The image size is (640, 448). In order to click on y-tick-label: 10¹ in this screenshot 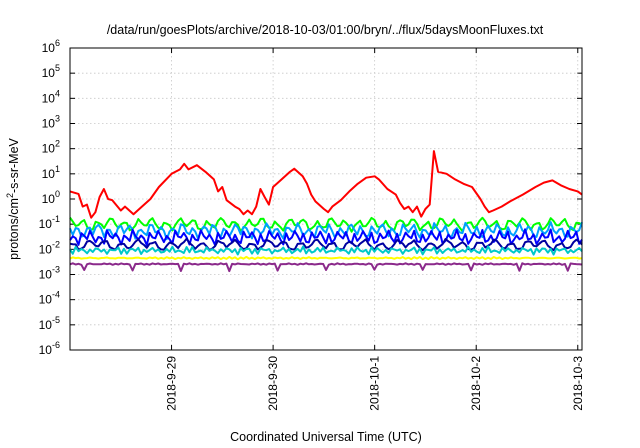, I will do `click(51, 172)`.